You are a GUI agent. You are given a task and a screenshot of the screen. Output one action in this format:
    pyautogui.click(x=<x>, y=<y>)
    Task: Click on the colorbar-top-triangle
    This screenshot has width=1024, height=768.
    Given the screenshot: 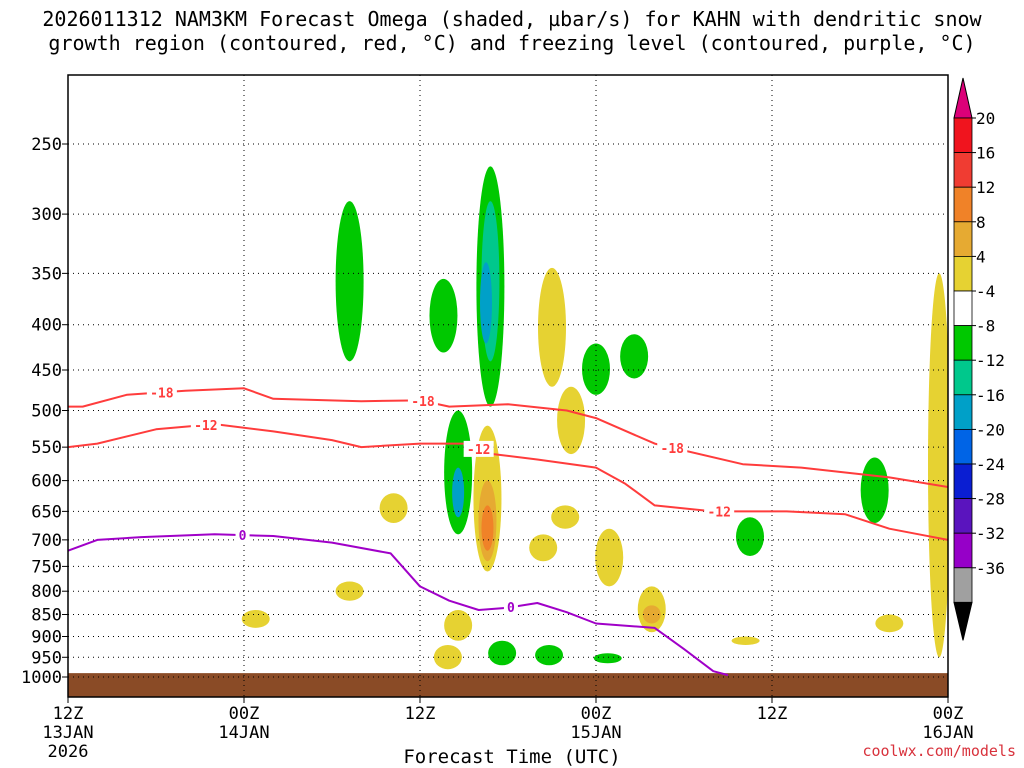 What is the action you would take?
    pyautogui.click(x=963, y=98)
    